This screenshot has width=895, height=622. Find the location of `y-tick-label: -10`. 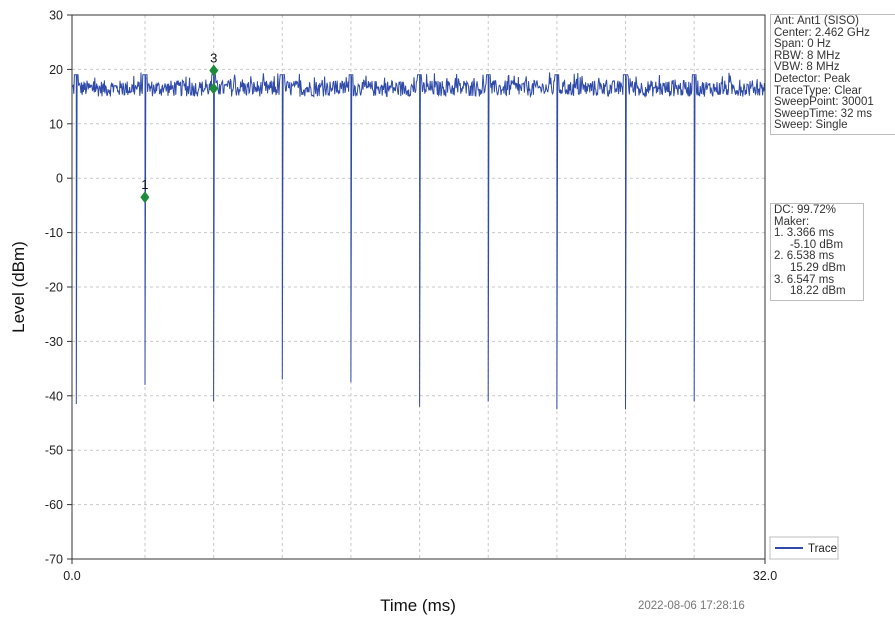

y-tick-label: -10 is located at coordinates (54, 233).